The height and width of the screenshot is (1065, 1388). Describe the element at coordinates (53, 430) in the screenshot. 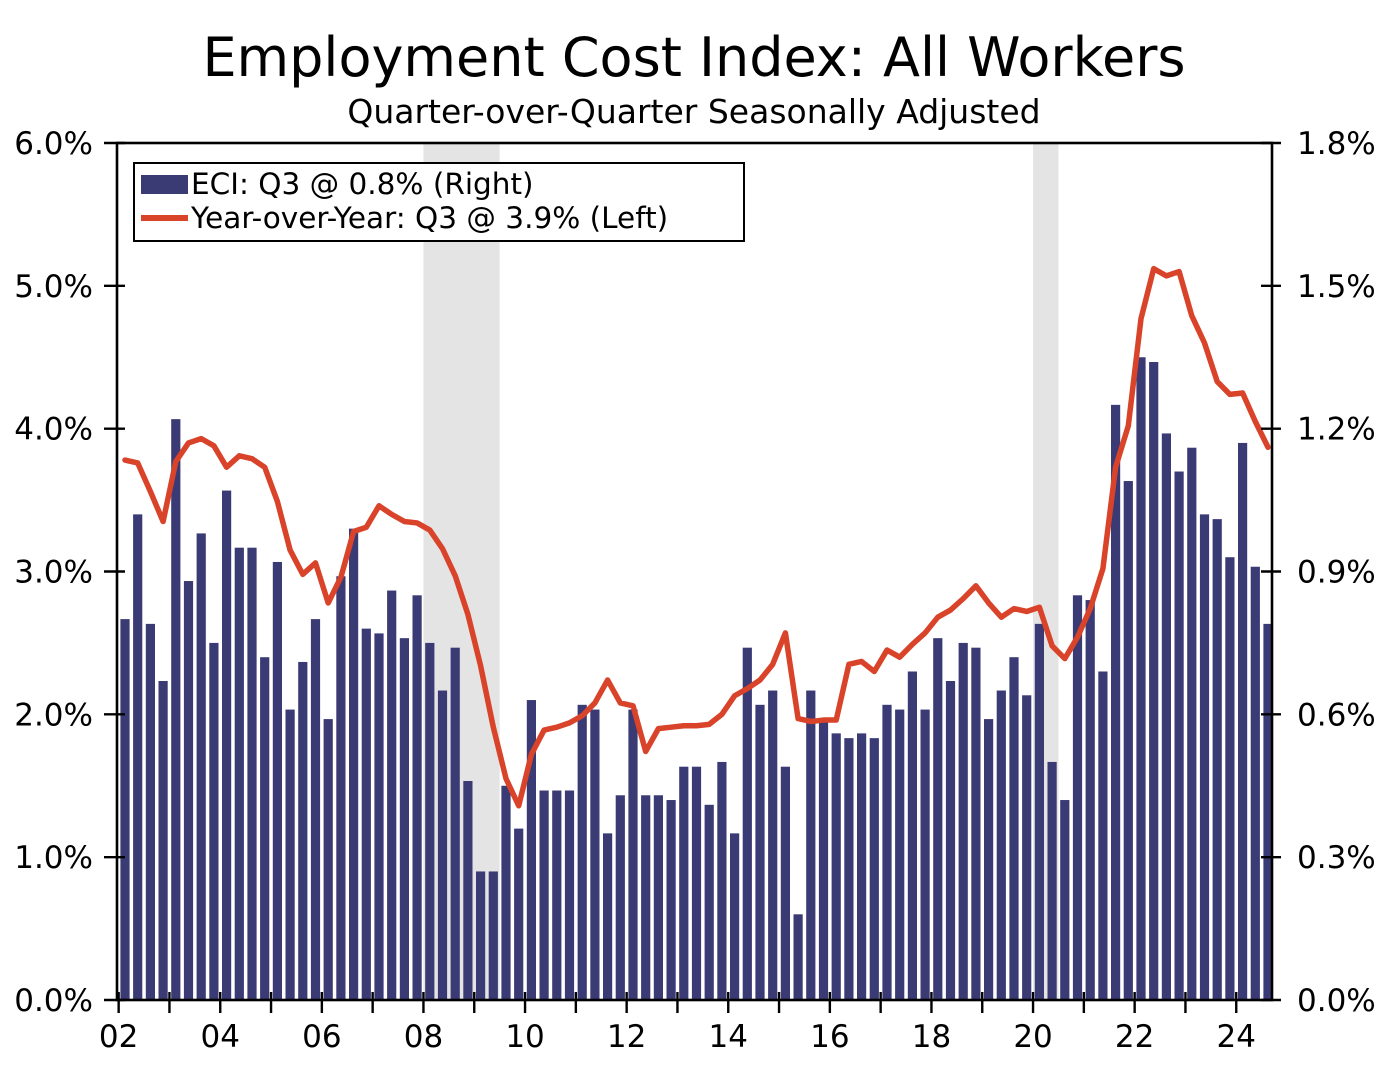

I see `left-axis-label: 4.0%` at that location.